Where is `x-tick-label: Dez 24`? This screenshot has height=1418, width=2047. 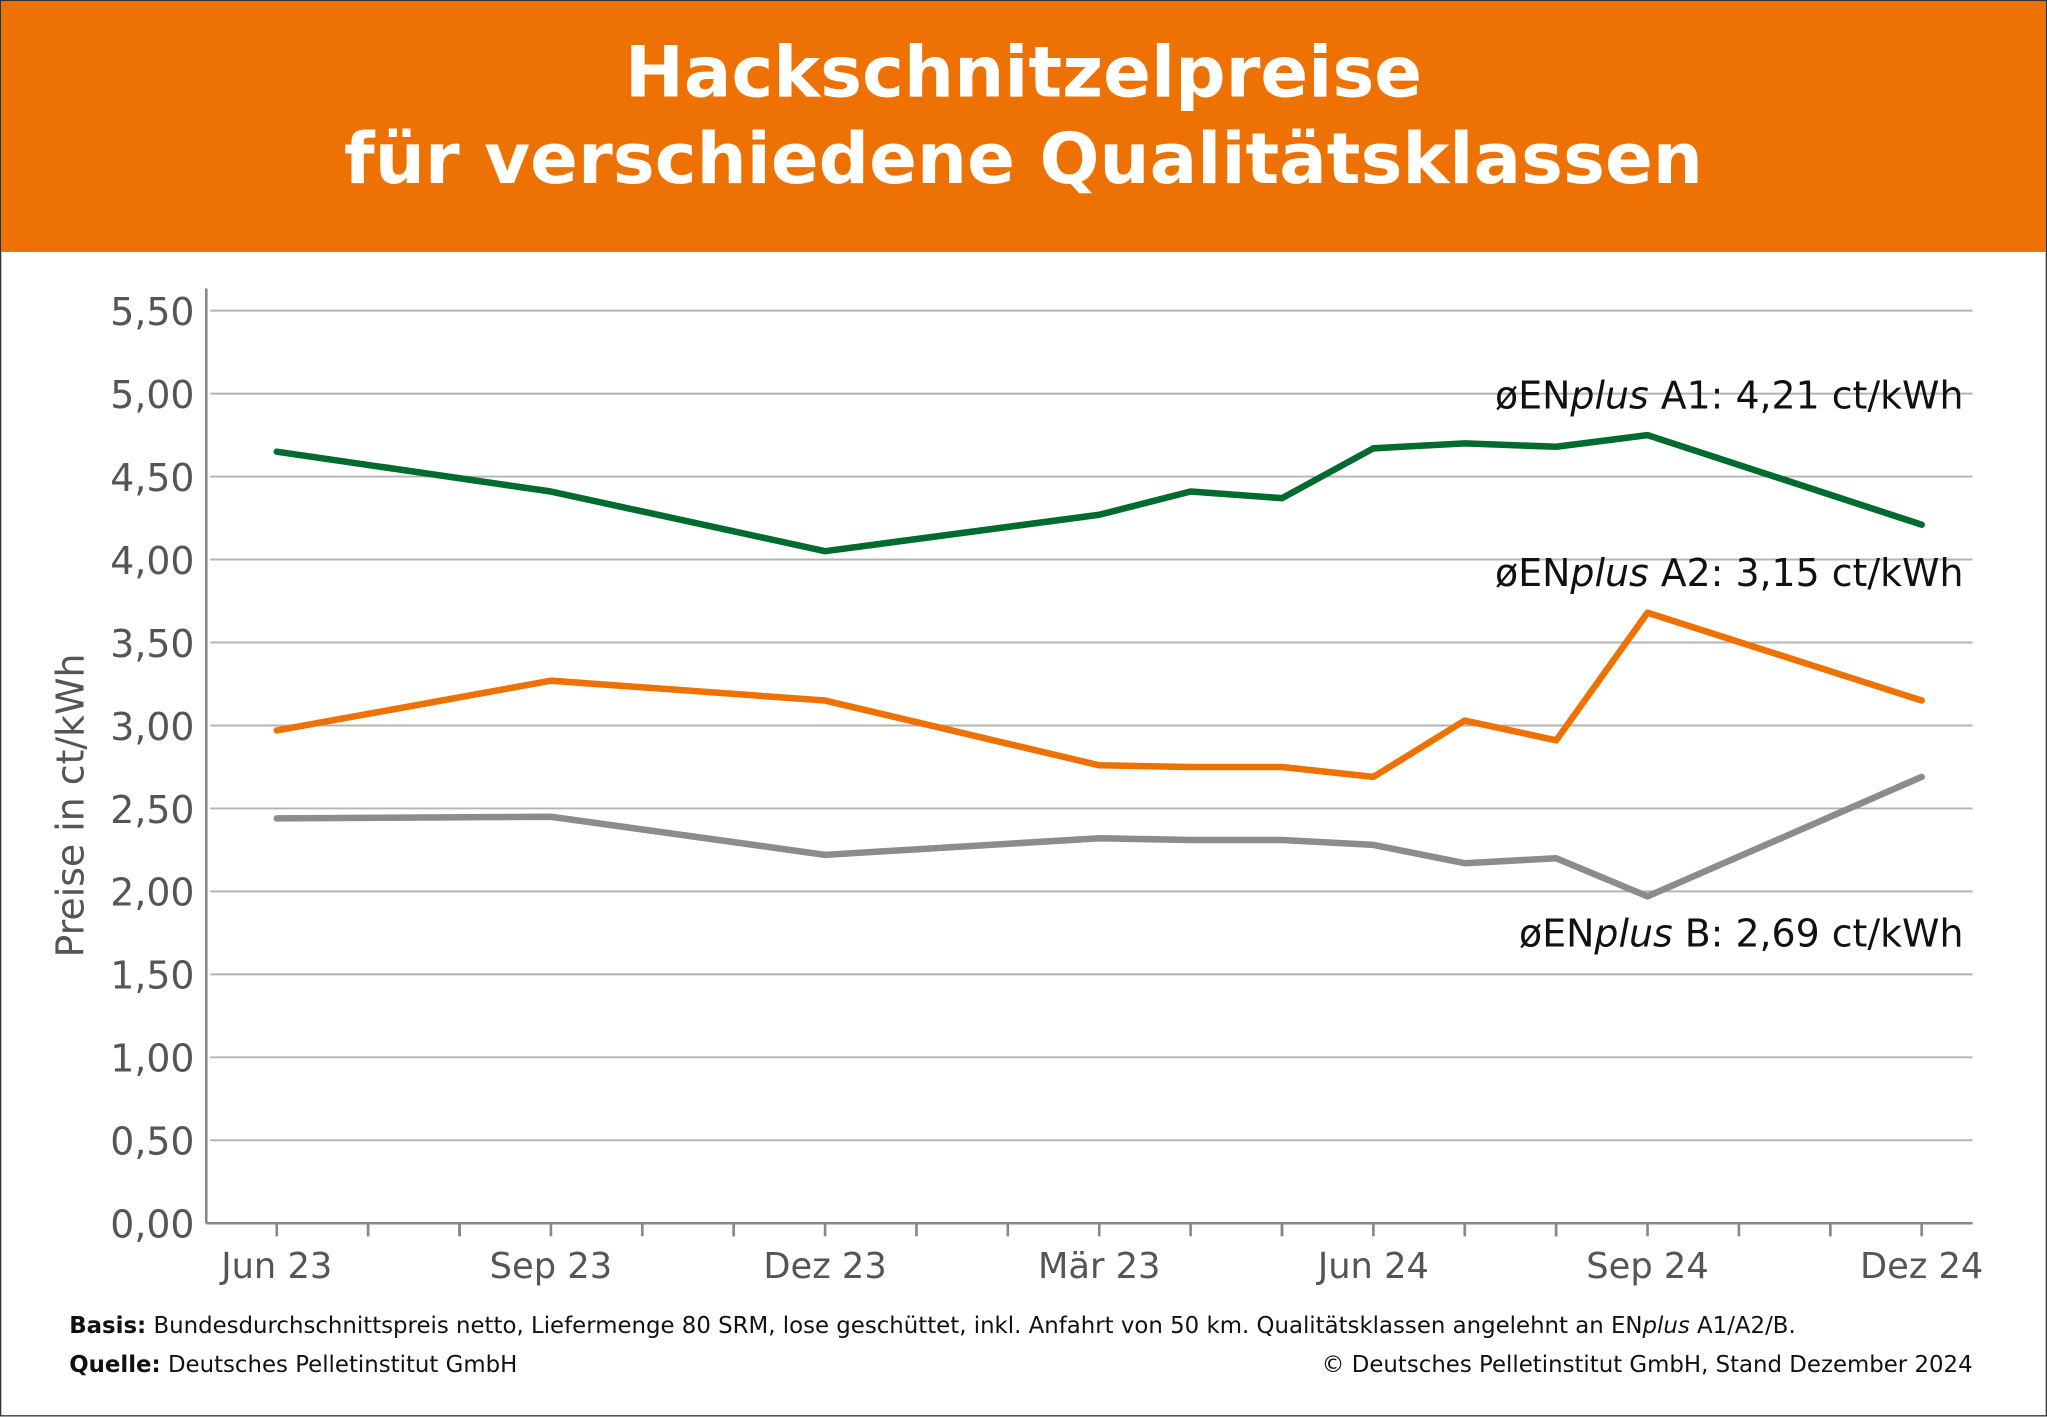 x-tick-label: Dez 24 is located at coordinates (1921, 1266).